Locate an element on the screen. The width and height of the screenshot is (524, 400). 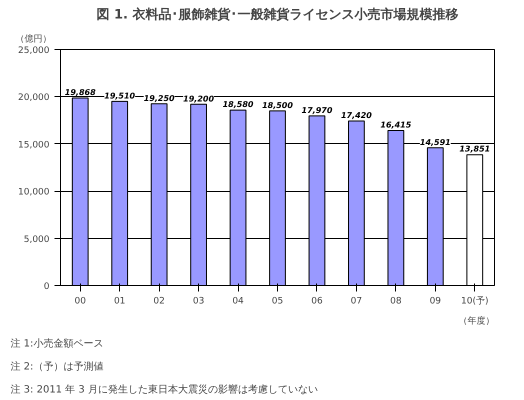
x-tick-label: 04 is located at coordinates (238, 301).